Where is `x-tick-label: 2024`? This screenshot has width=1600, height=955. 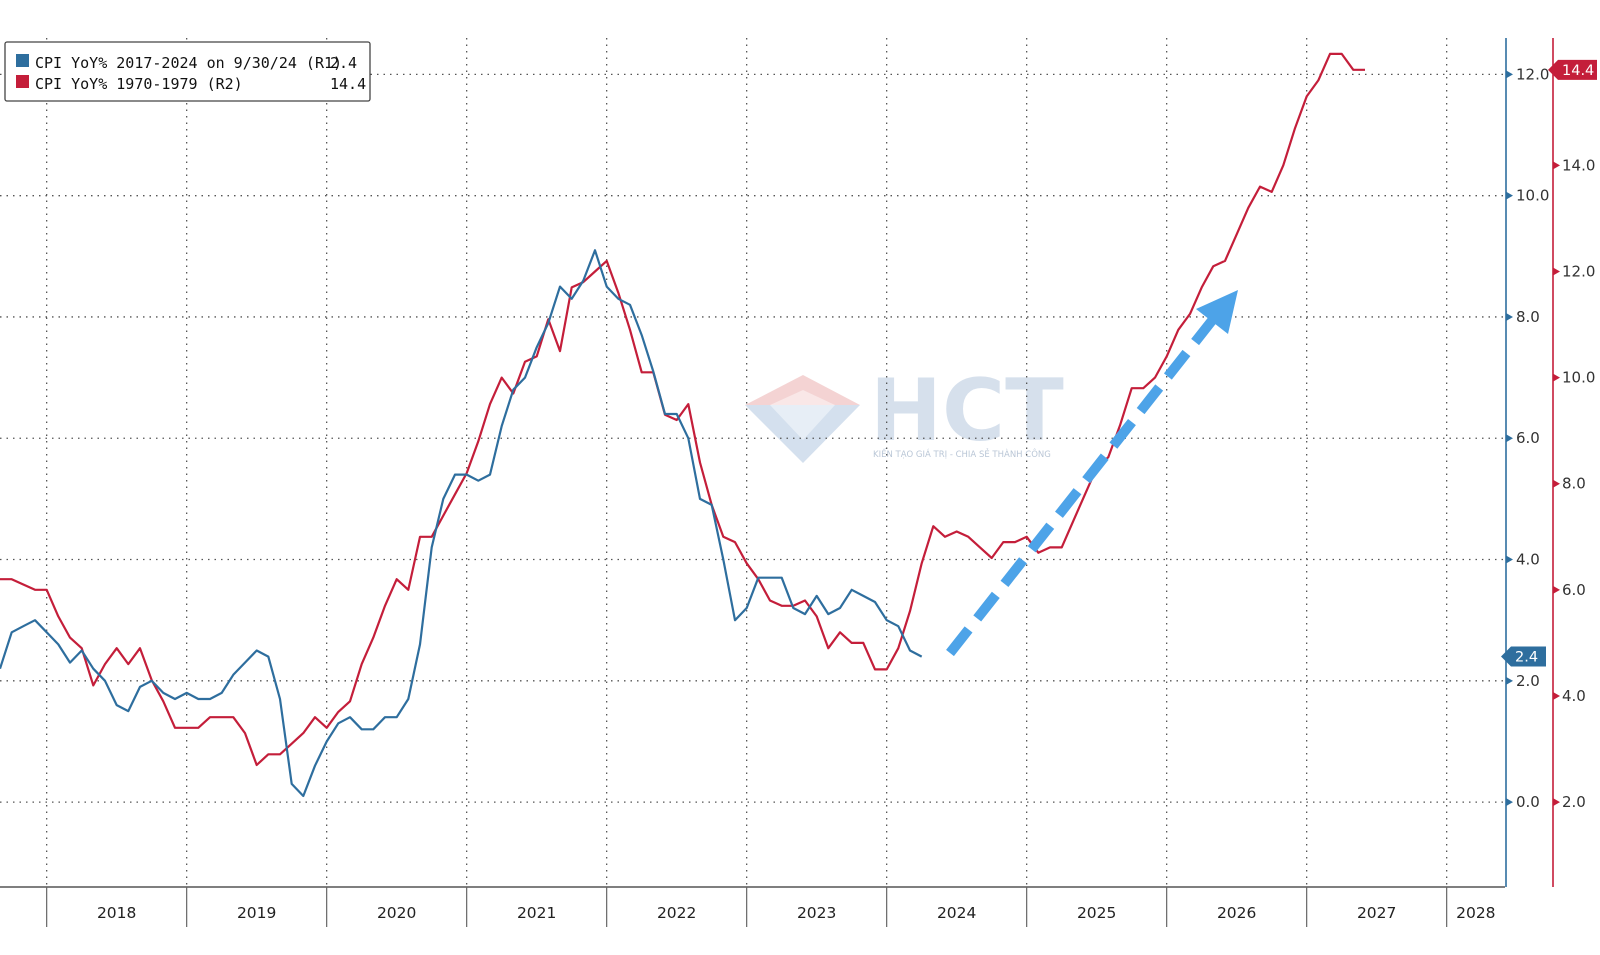
x-tick-label: 2024 is located at coordinates (956, 913).